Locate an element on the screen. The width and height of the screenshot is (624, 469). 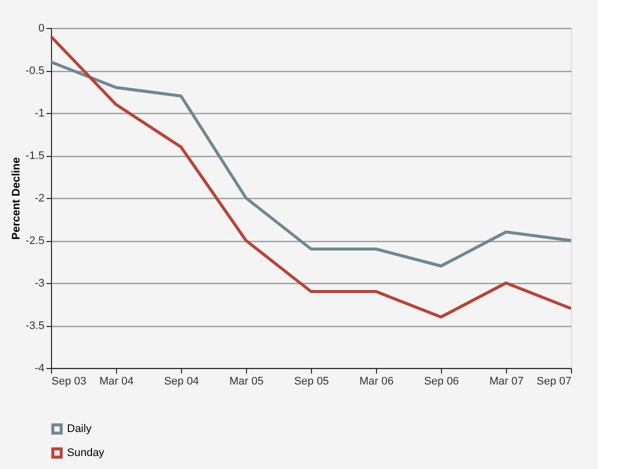
x-tick-label: Sep 05 is located at coordinates (311, 382).